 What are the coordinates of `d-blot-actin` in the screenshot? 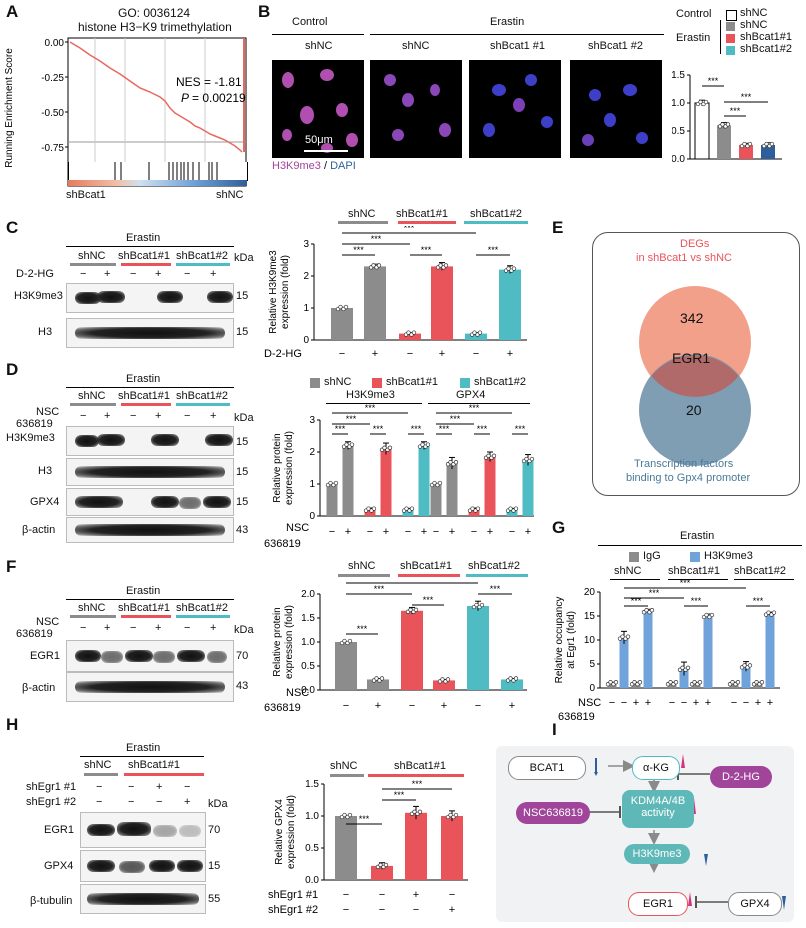 It's located at (150, 530).